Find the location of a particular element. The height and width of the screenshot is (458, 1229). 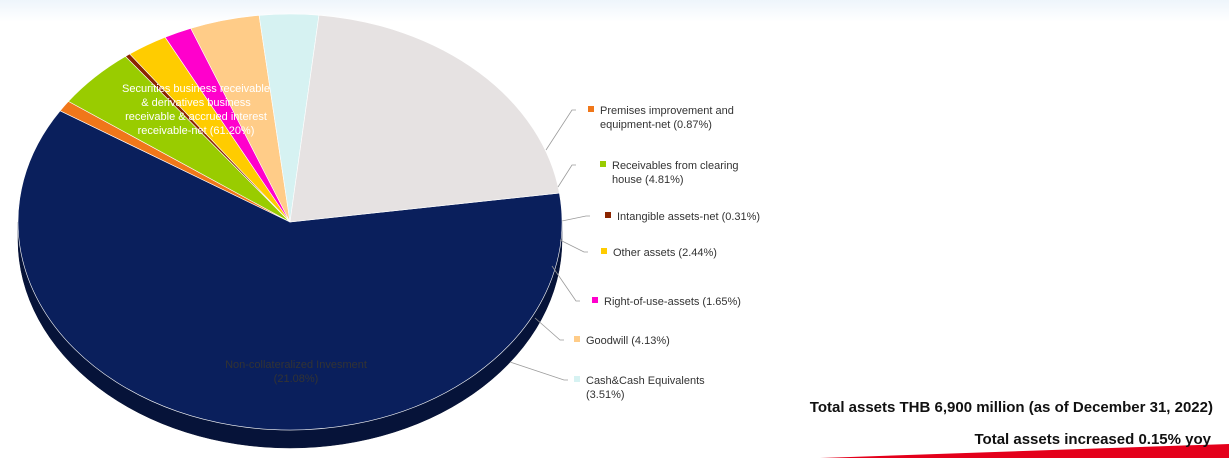

outer-label-text: Receivables from clearing house (4.81%) is located at coordinates (675, 173).